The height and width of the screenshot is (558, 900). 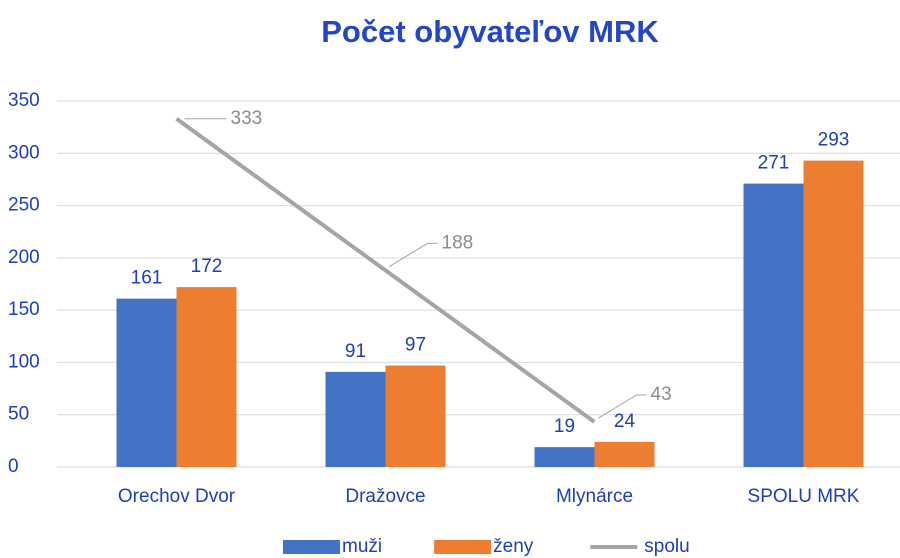 I want to click on data-label: 97, so click(x=415, y=345).